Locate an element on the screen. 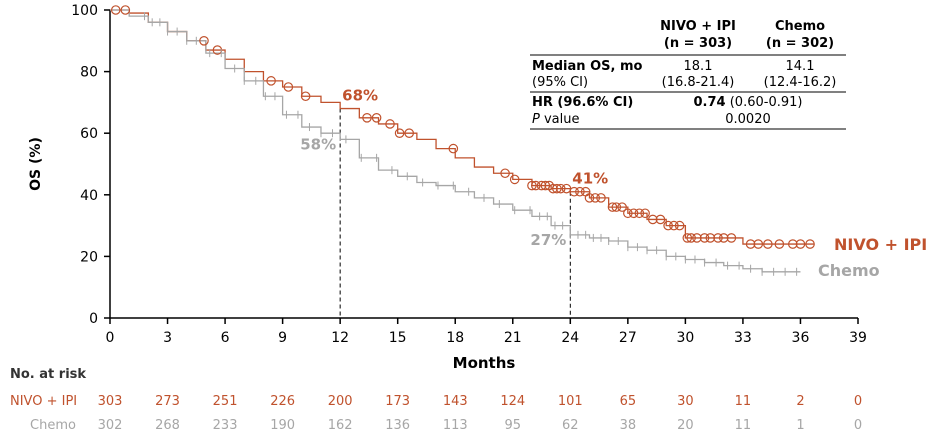 The width and height of the screenshot is (938, 448). y-ticks: 0 20 40 60 80 100 is located at coordinates (90, 165).